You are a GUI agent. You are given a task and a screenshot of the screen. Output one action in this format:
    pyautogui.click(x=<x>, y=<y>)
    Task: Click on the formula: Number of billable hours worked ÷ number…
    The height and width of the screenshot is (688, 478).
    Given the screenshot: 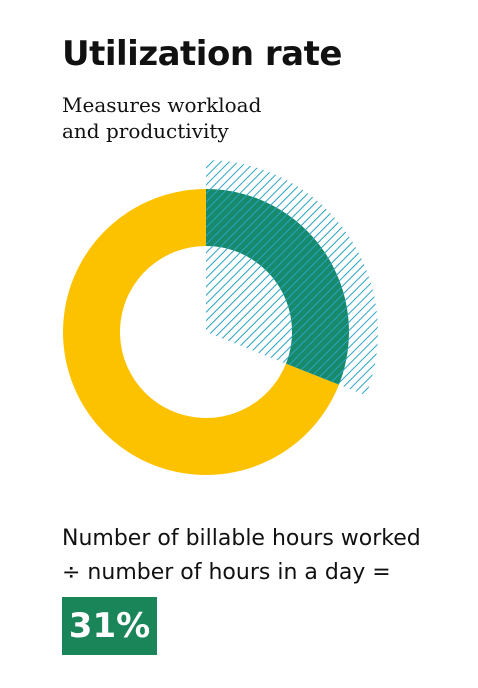 What is the action you would take?
    pyautogui.click(x=241, y=556)
    